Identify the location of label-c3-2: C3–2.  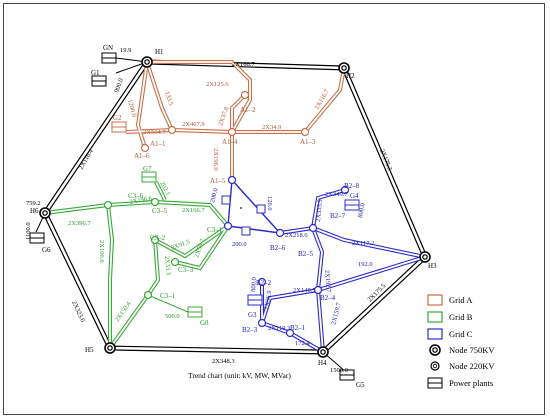
(158, 238).